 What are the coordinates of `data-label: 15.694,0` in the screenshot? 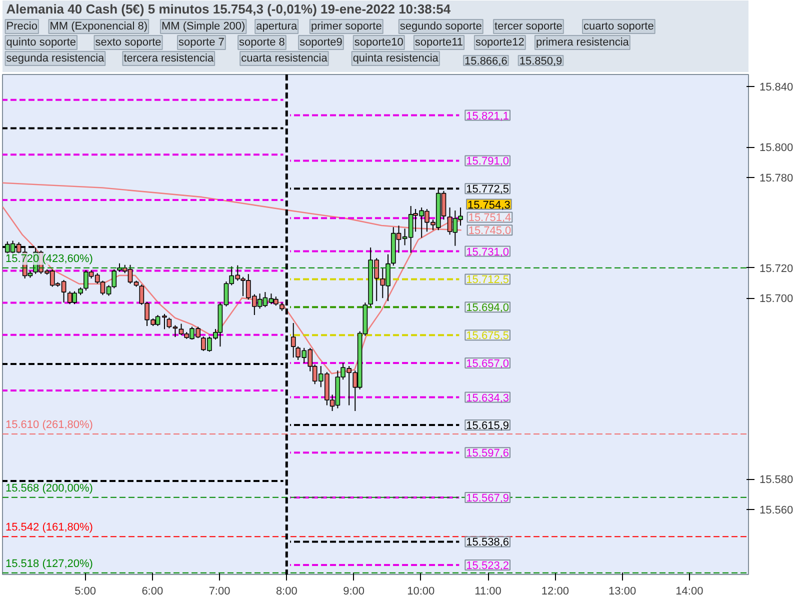 It's located at (488, 308).